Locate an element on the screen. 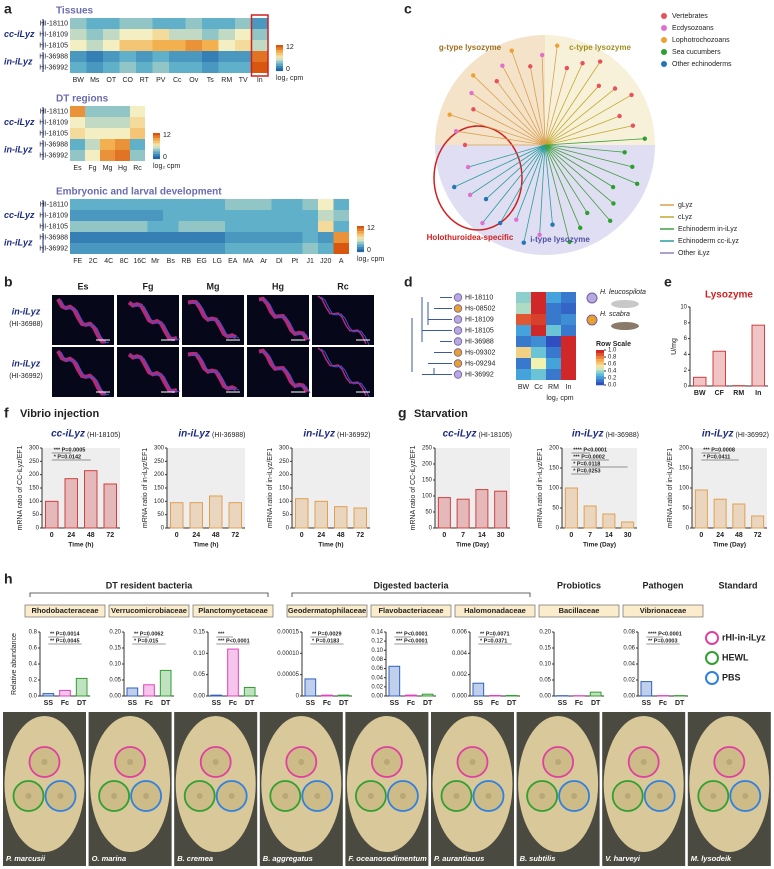 The width and height of the screenshot is (774, 869). y-tick-label: 0.00005 is located at coordinates (288, 675).